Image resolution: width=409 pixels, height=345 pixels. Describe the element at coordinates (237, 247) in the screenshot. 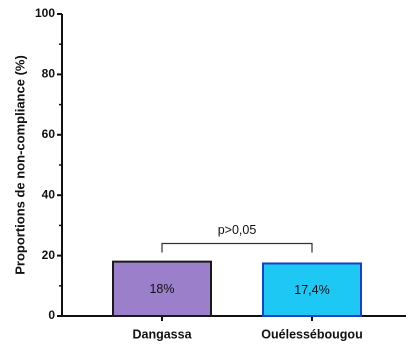

I see `significance-bracket` at that location.